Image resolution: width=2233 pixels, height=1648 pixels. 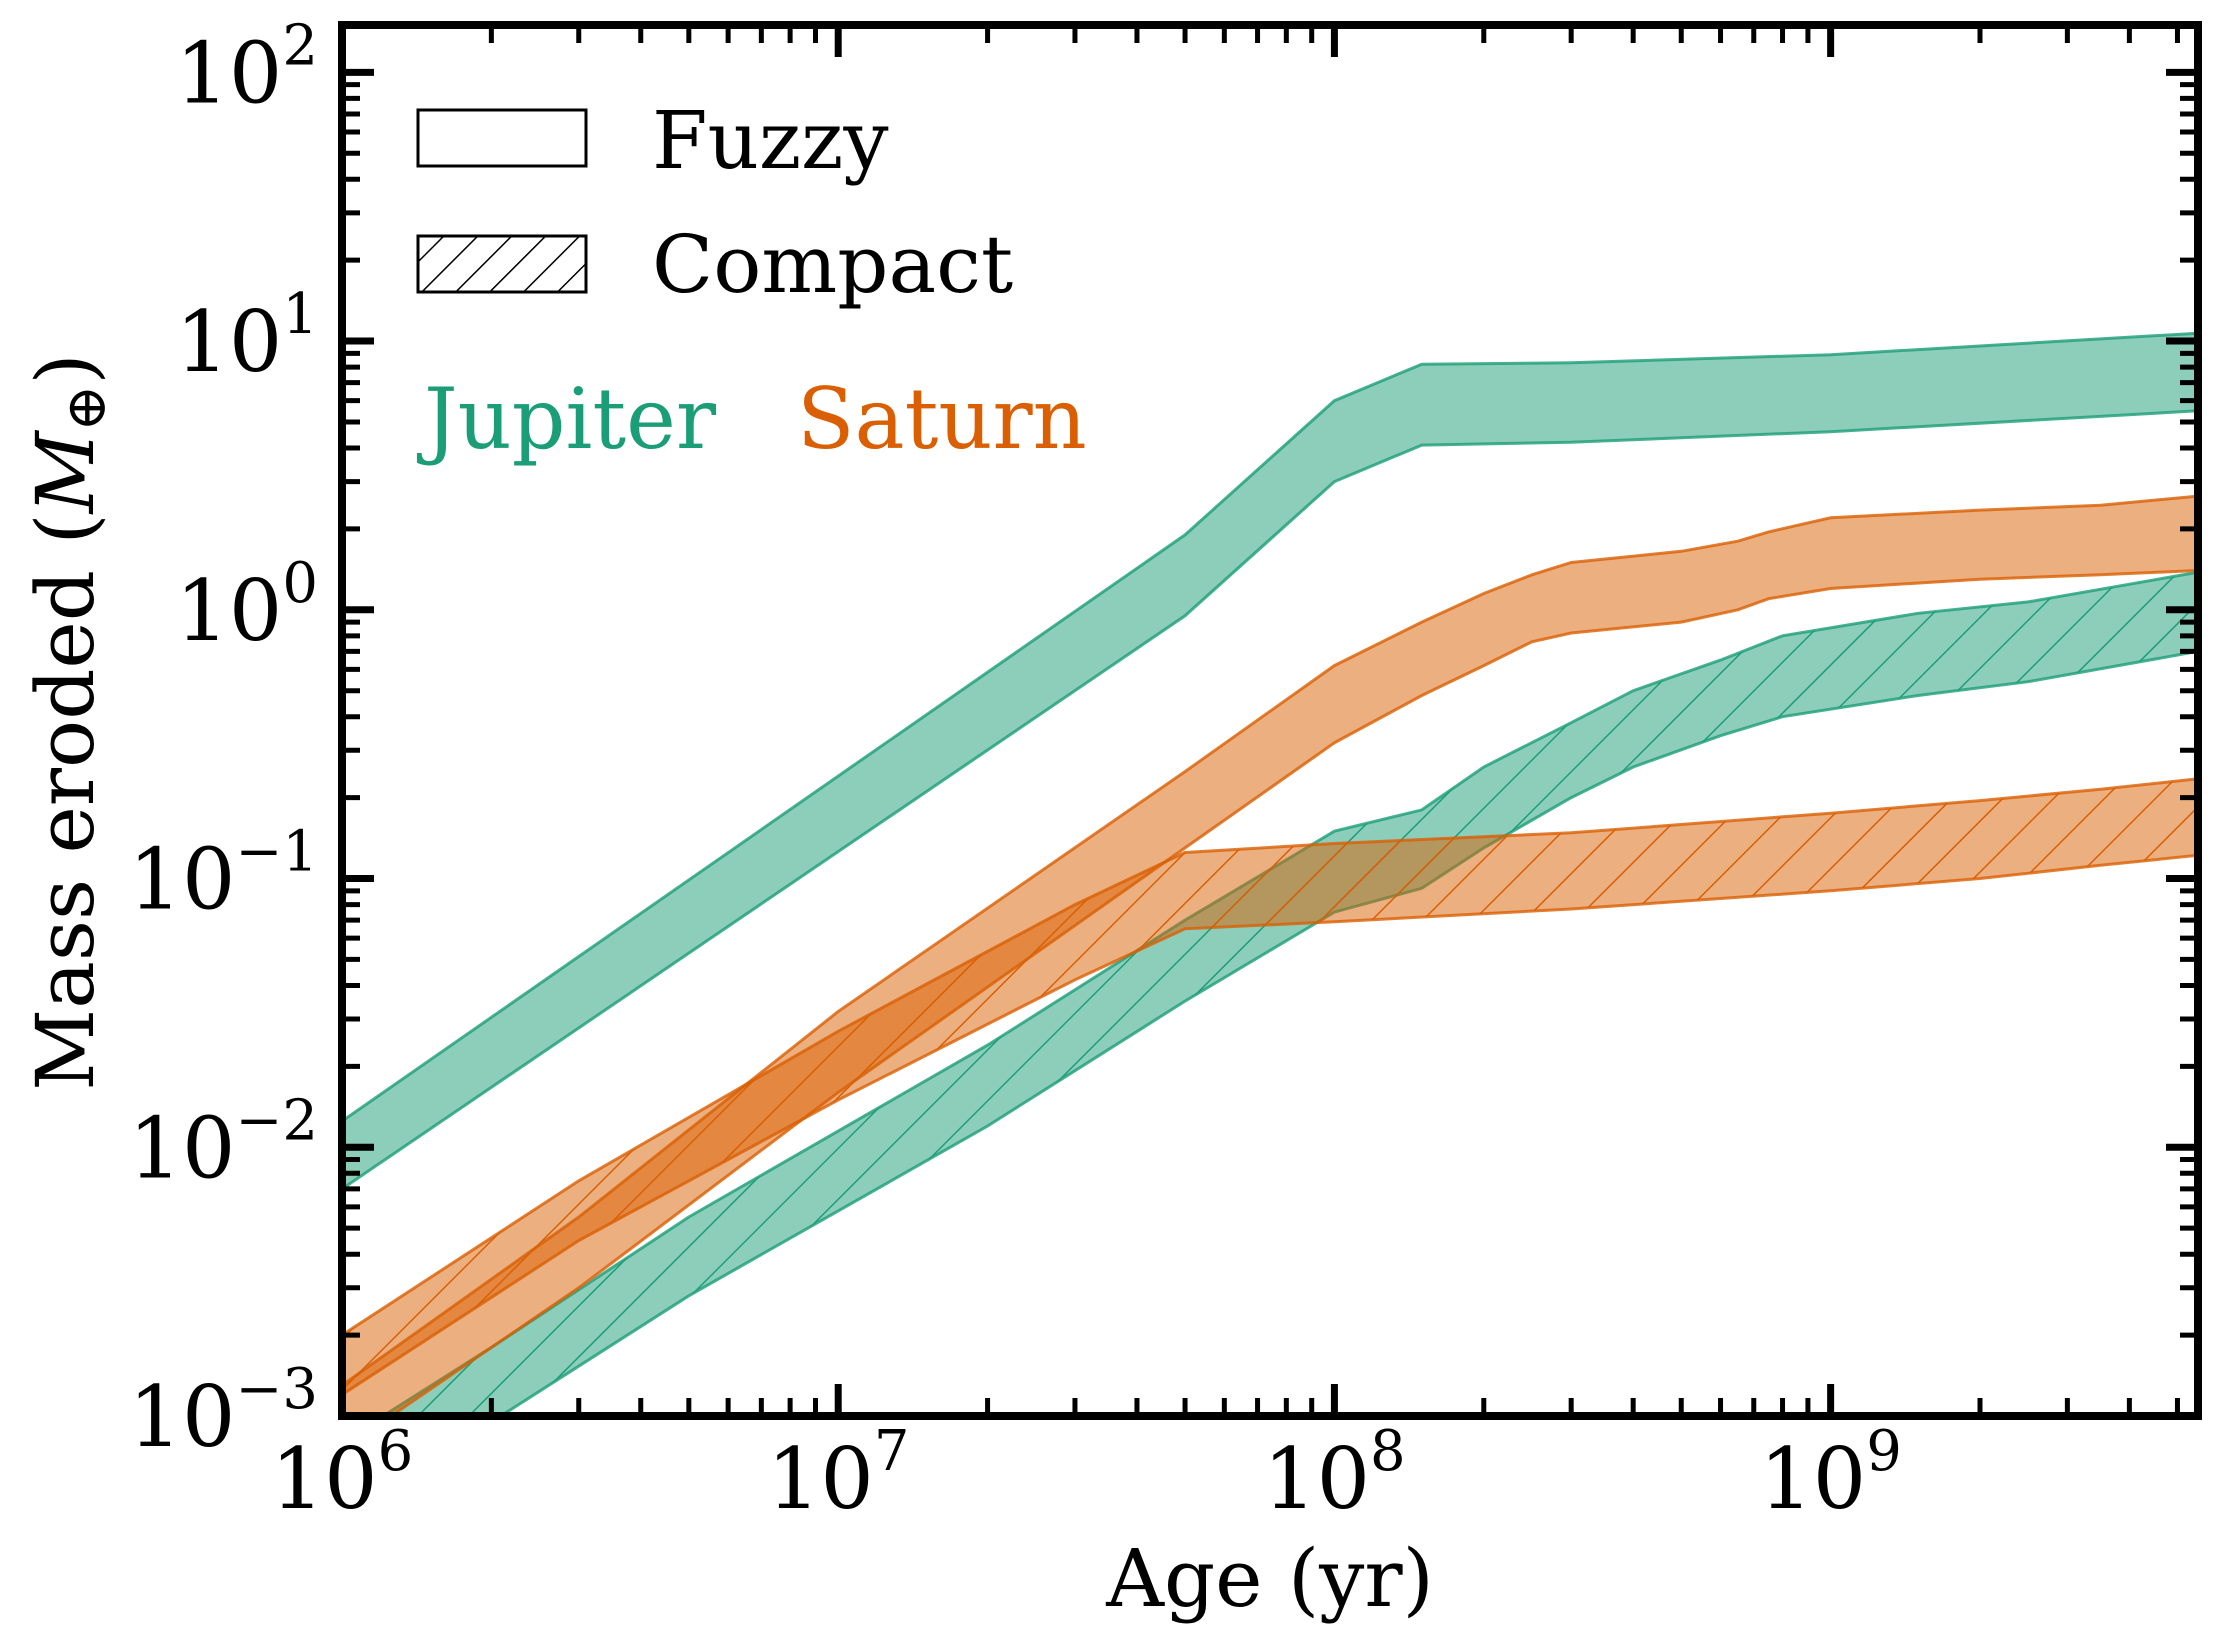 I want to click on x-tick-label: 10⁶, so click(x=342, y=1473).